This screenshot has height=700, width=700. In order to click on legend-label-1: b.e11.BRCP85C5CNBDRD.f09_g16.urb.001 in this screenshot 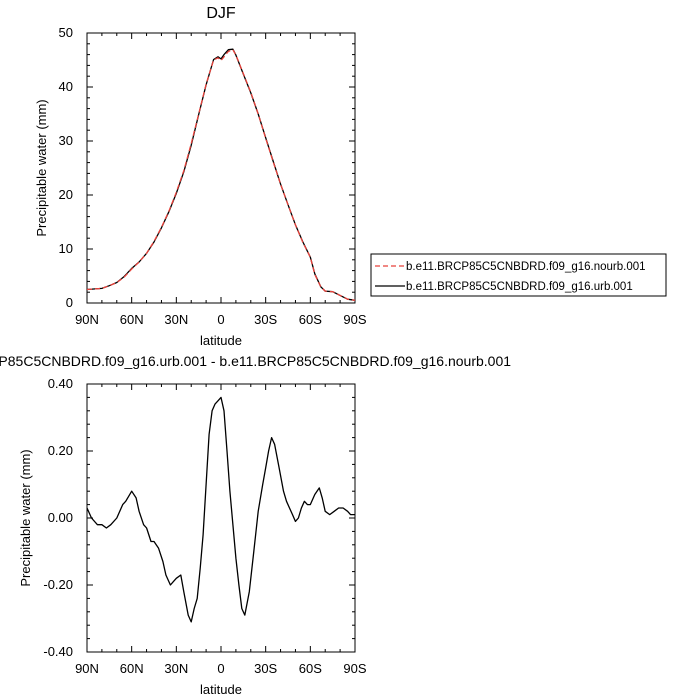, I will do `click(519, 287)`.